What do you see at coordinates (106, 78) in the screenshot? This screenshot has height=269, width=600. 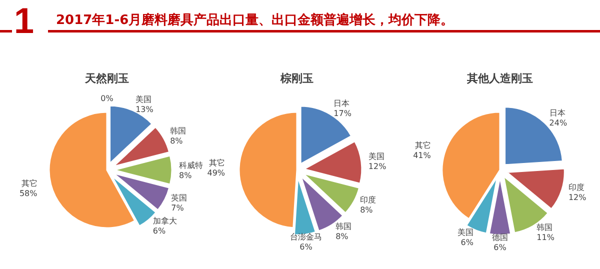 I see `chart-title: 天然刚玉` at bounding box center [106, 78].